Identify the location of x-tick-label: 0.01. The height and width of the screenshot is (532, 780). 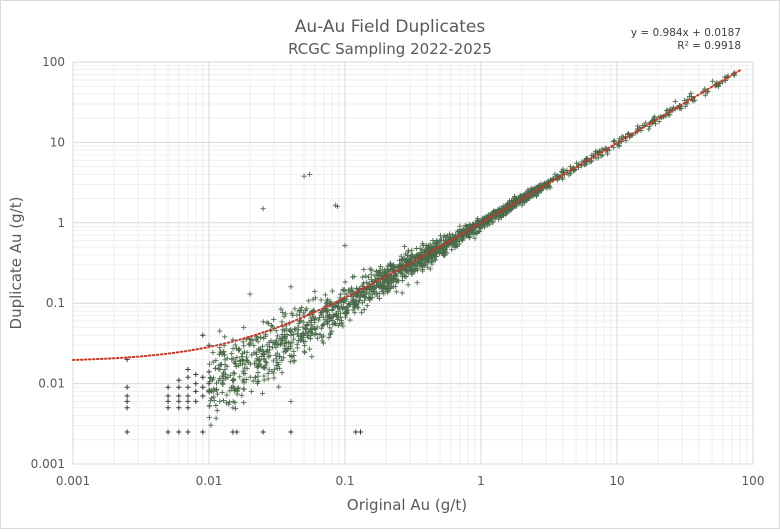
(209, 481).